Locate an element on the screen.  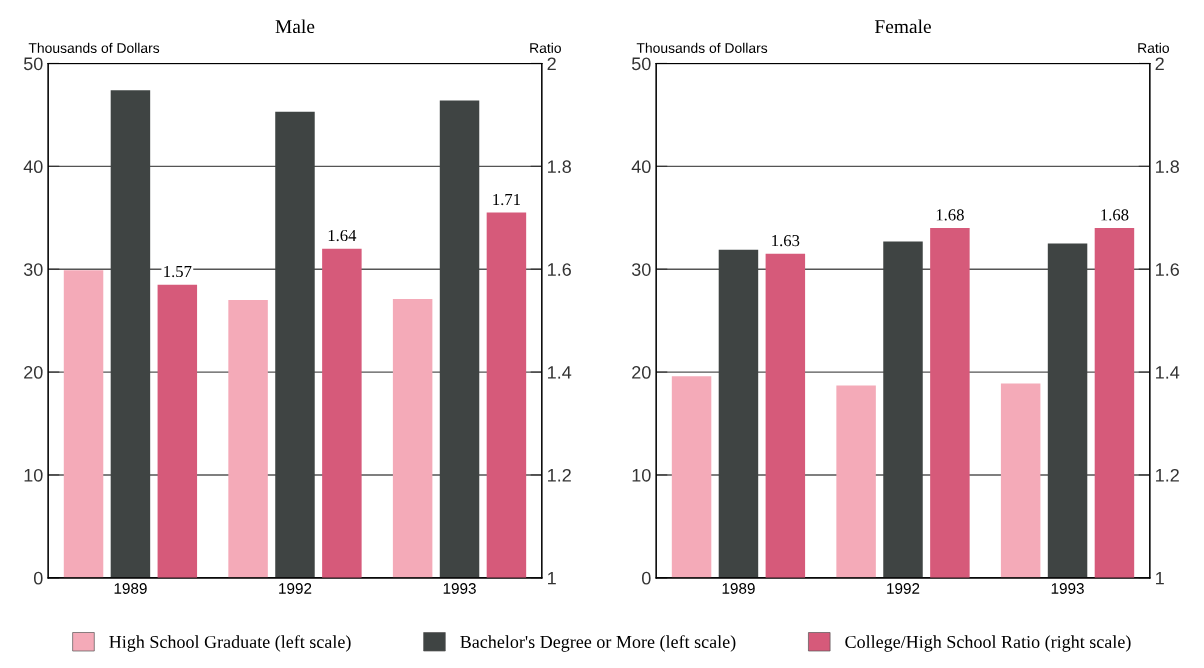
data-label: 1.63 is located at coordinates (786, 241).